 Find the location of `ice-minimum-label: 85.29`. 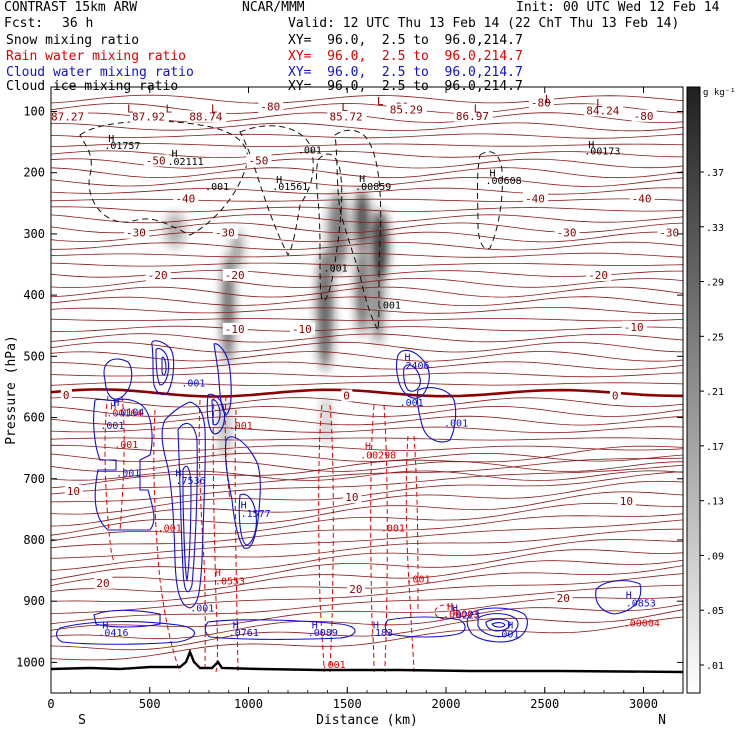

ice-minimum-label: 85.29 is located at coordinates (406, 110).